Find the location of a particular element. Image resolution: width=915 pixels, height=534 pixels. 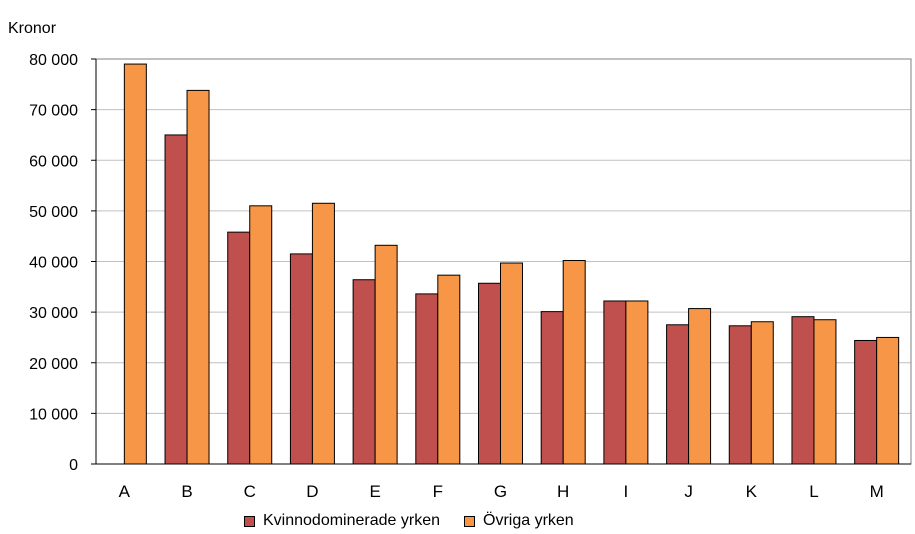

x-tick-label-C: C is located at coordinates (250, 491).